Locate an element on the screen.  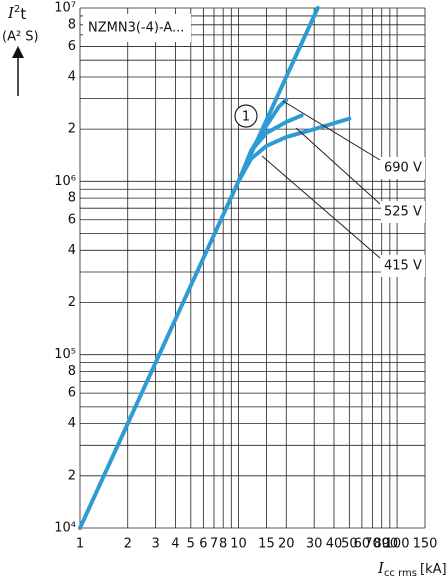
x-tick-label: 3 is located at coordinates (156, 544).